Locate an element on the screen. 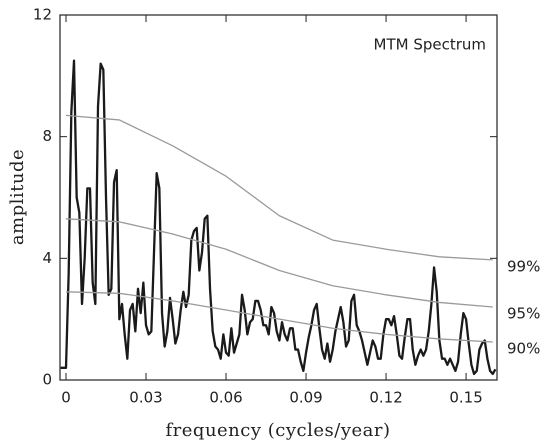 The width and height of the screenshot is (545, 443). series-label: 90% is located at coordinates (523, 348).